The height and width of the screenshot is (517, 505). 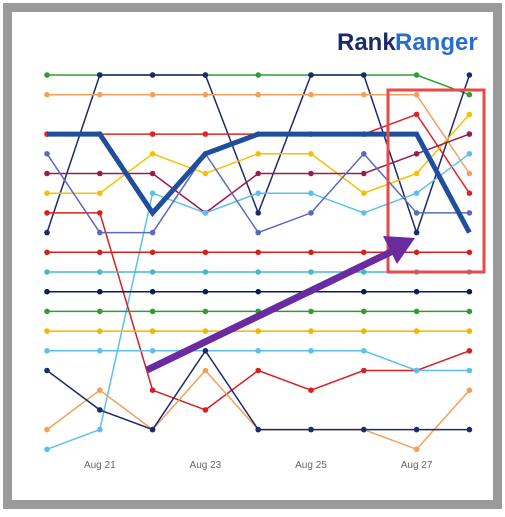 I want to click on logo-second: Ranger, so click(x=436, y=42).